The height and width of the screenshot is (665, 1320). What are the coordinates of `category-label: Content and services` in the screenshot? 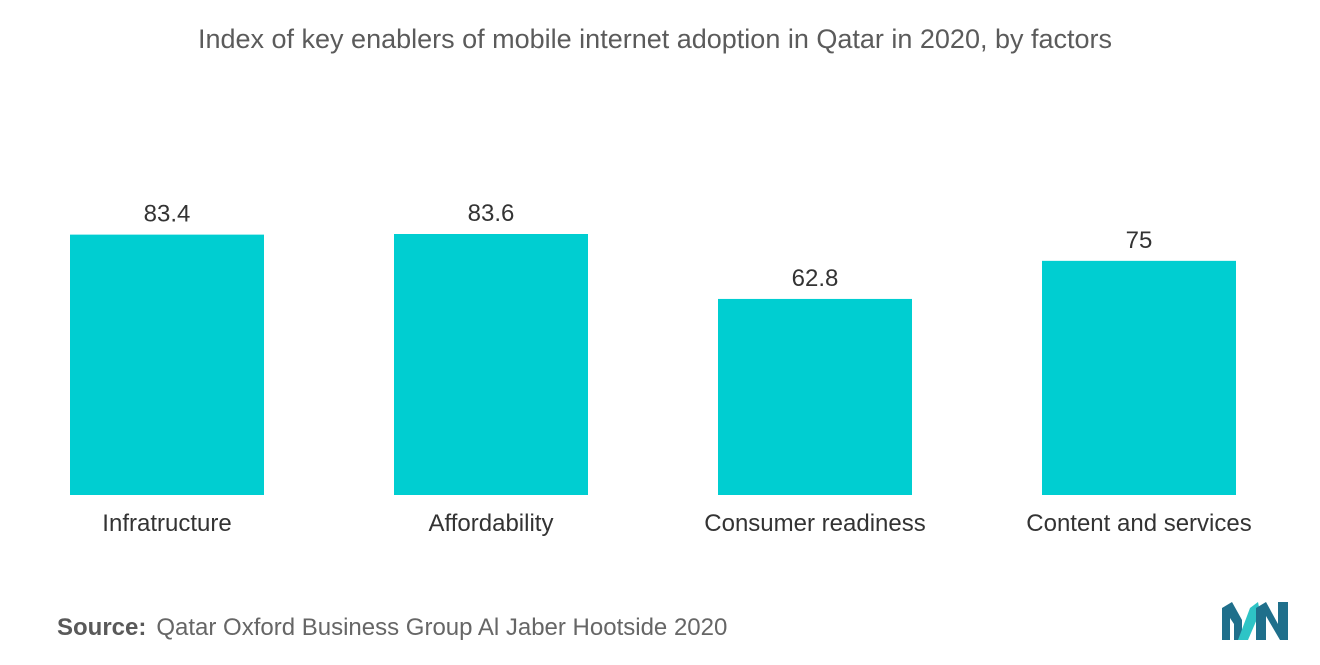 It's located at (1138, 523).